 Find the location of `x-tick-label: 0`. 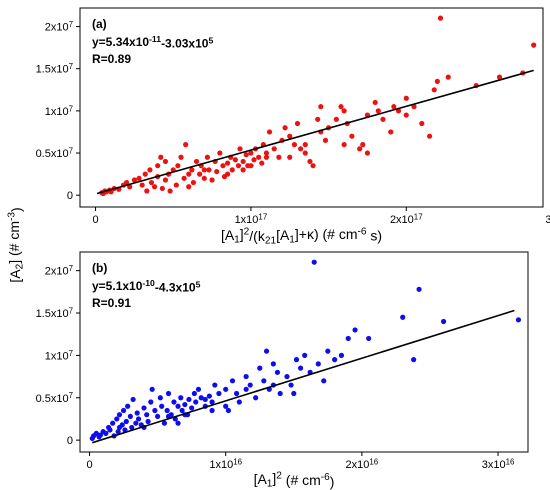

x-tick-label: 0 is located at coordinates (89, 465).